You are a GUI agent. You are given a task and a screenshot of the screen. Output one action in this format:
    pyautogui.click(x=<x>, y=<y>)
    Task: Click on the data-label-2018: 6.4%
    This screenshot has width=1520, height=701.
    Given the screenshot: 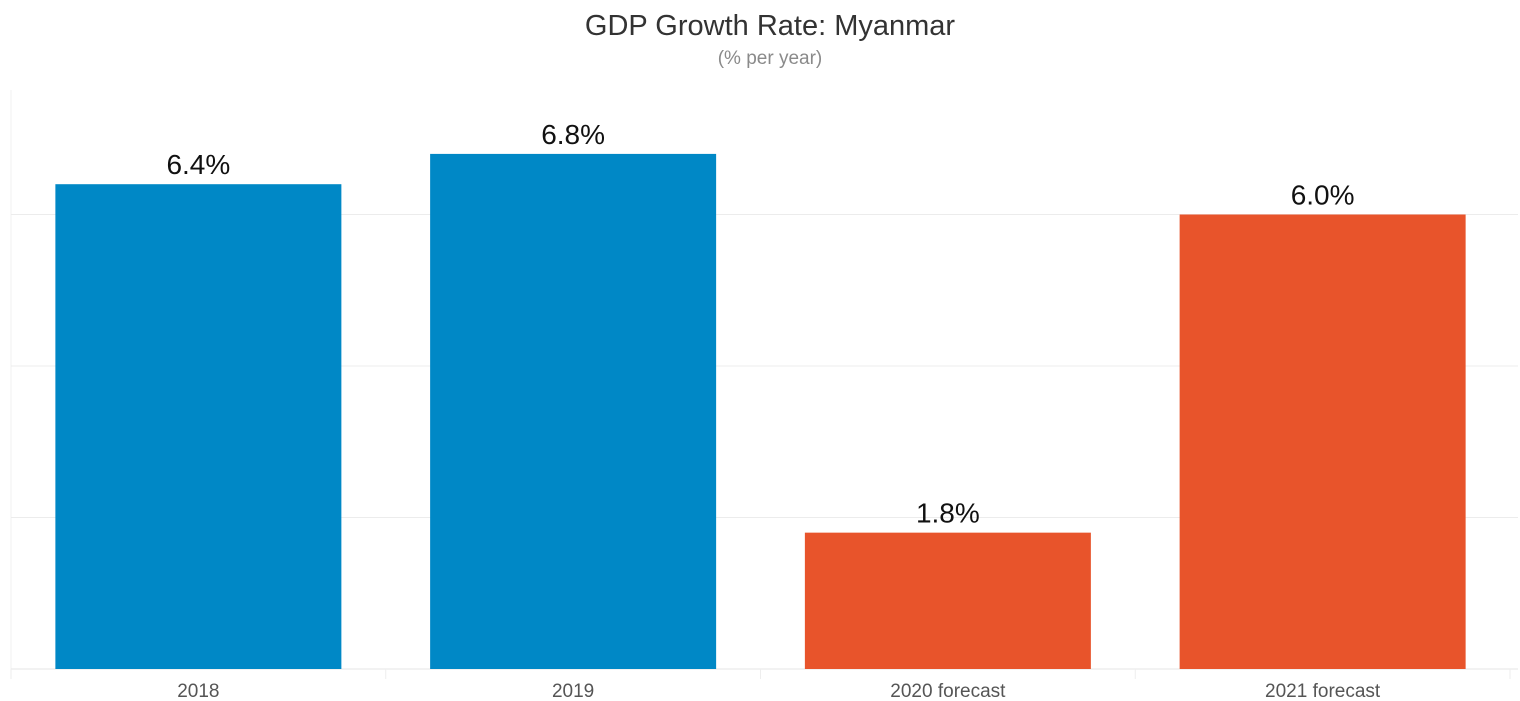 What is the action you would take?
    pyautogui.click(x=198, y=164)
    